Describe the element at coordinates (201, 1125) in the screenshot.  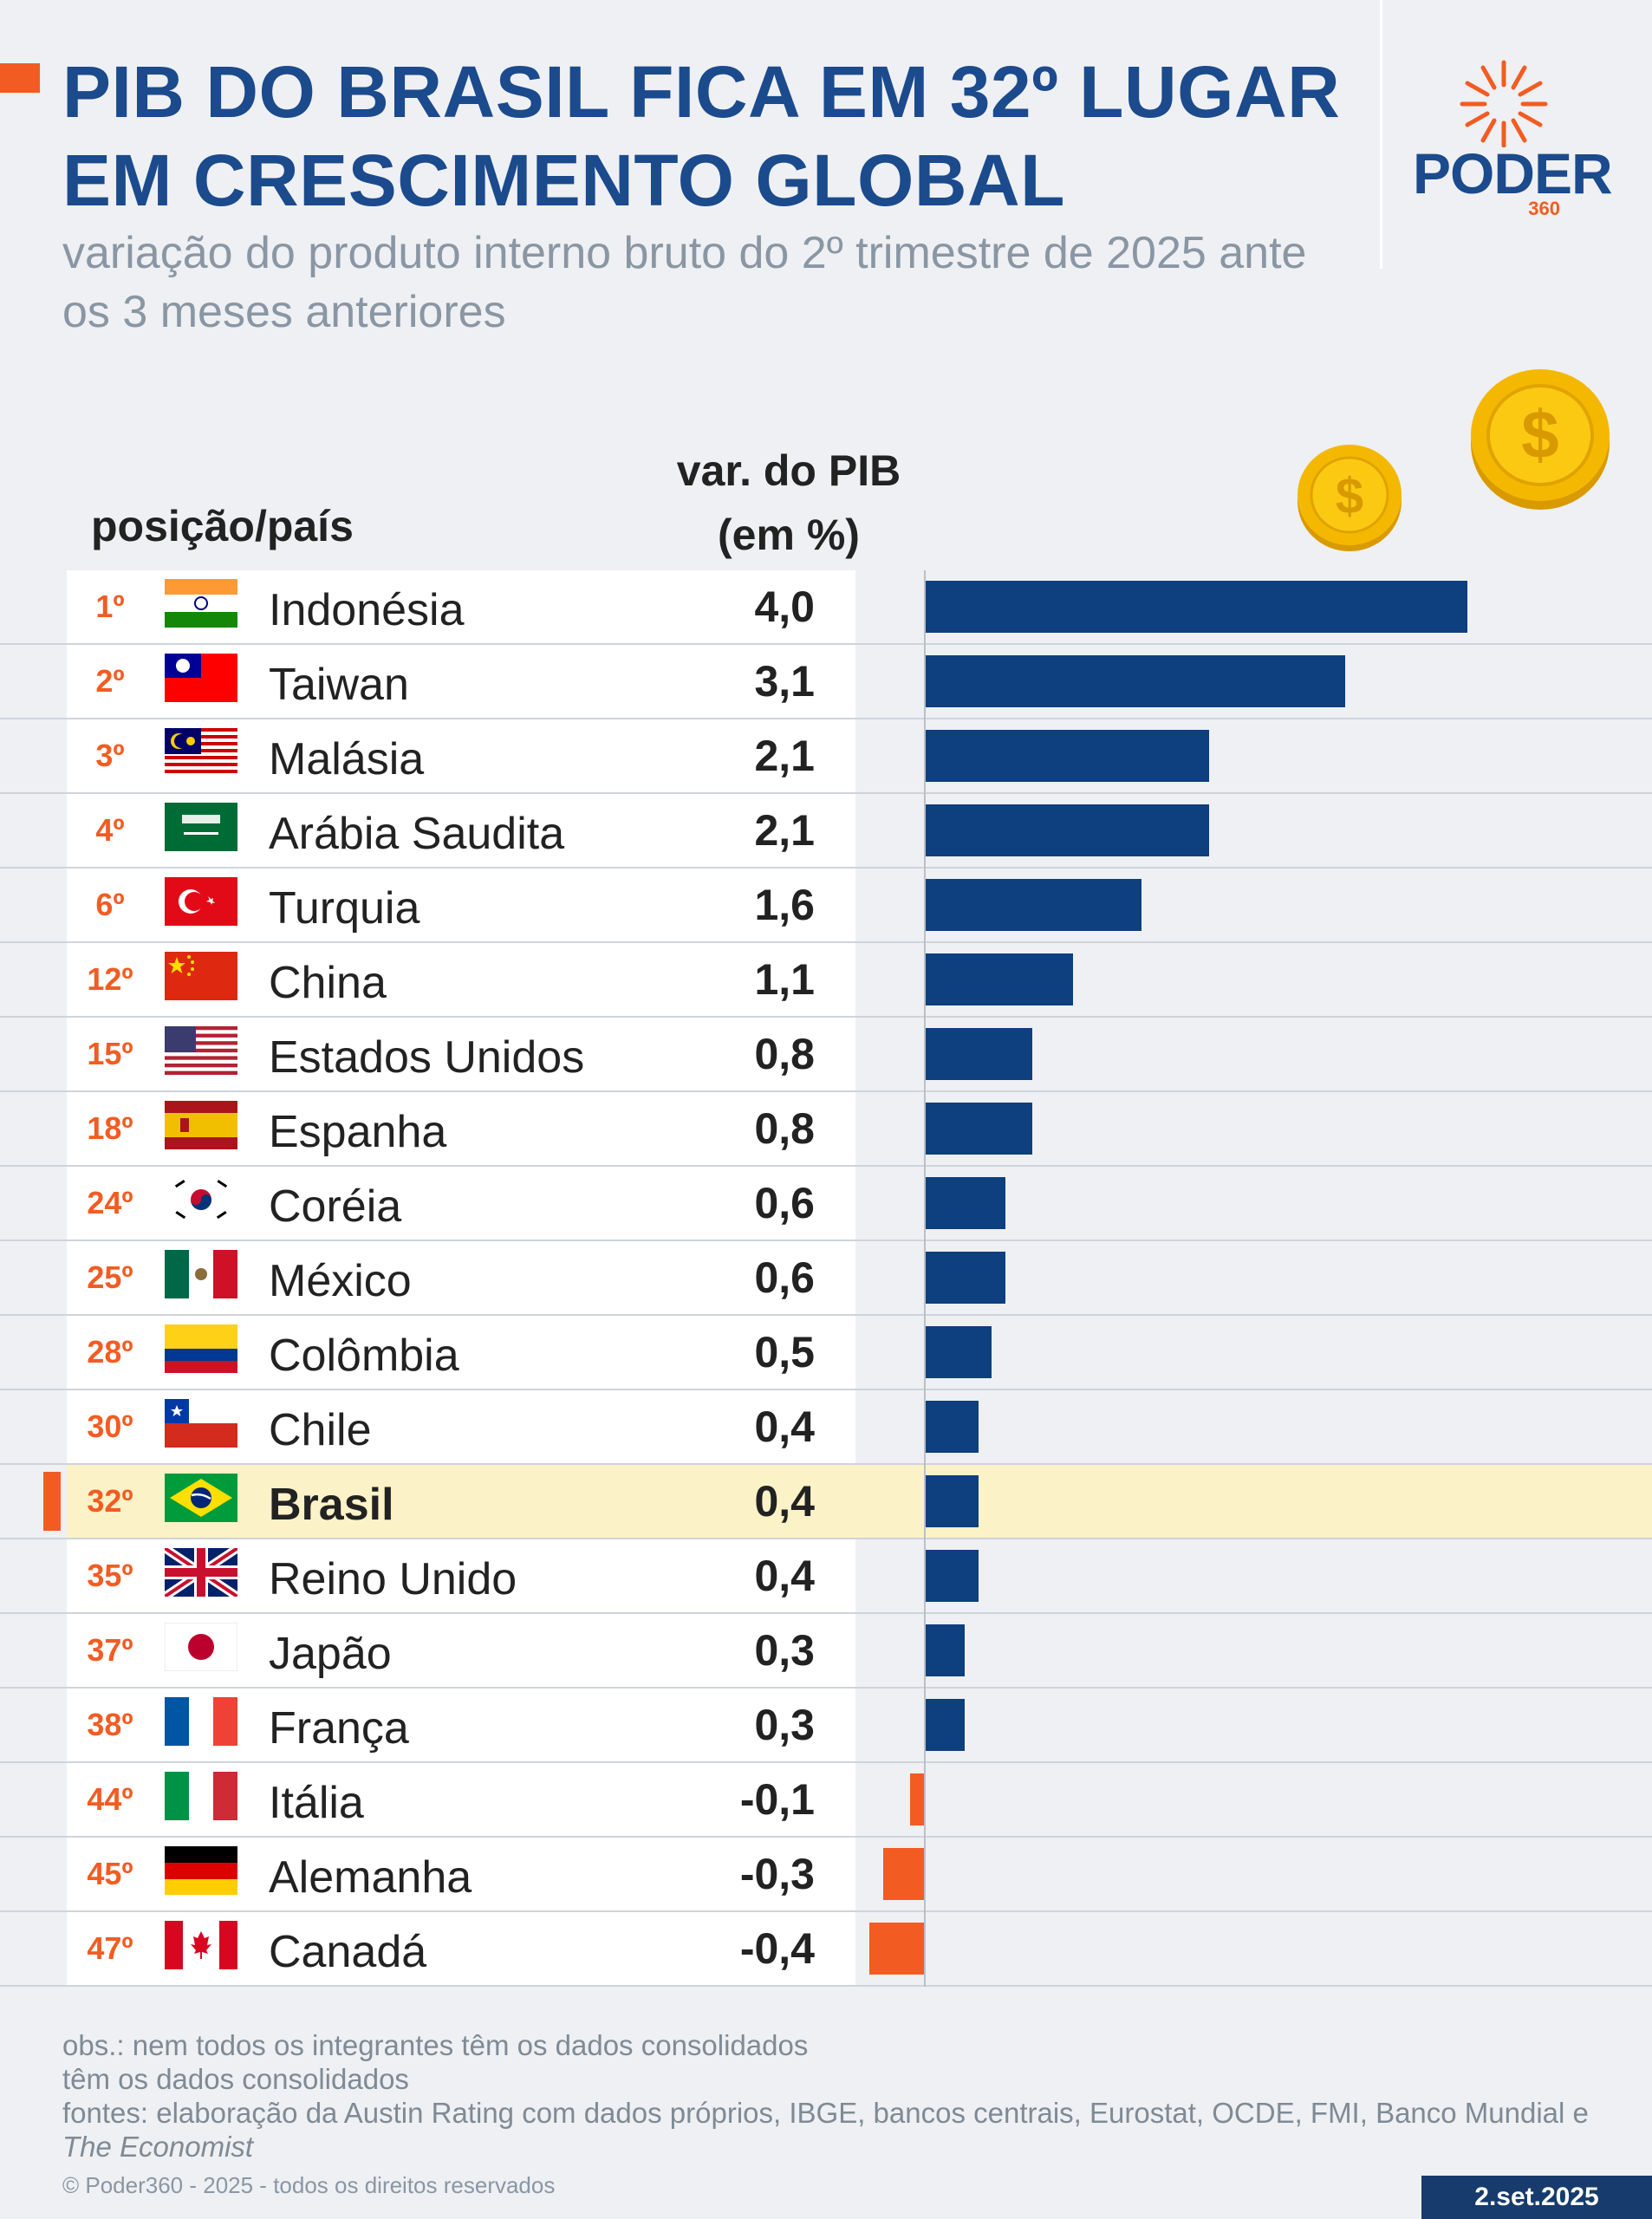
I see `spain-flag-icon` at that location.